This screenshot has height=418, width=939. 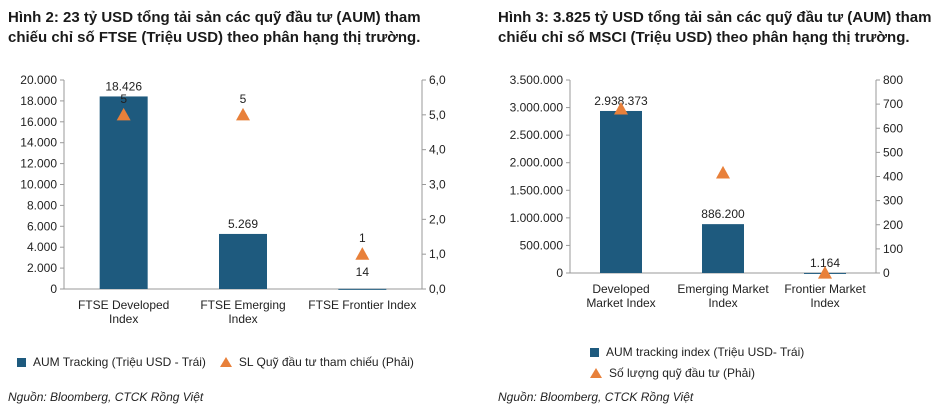 I want to click on y-left-tick-label: 18.000, so click(x=38, y=101).